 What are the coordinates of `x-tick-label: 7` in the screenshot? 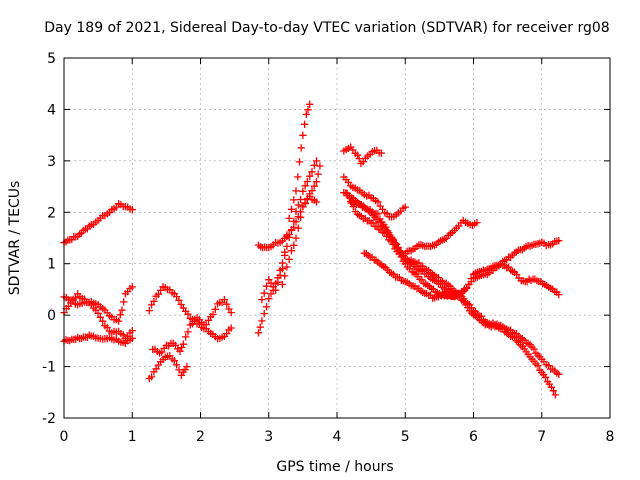 It's located at (541, 437).